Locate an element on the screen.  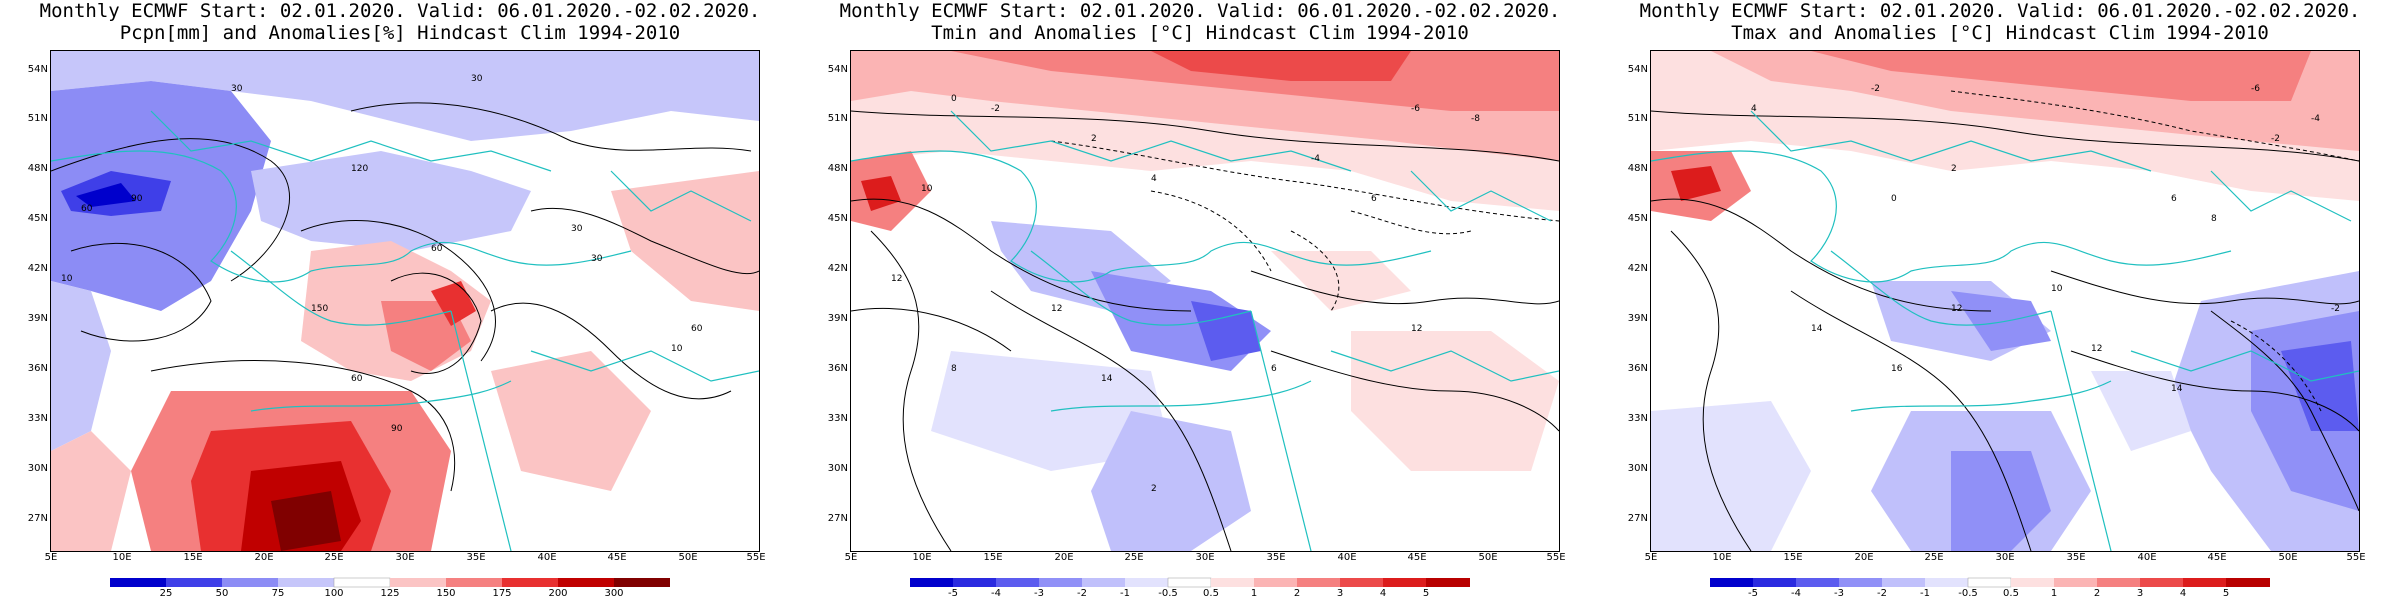
contour-label: 6 is located at coordinates (2174, 199).